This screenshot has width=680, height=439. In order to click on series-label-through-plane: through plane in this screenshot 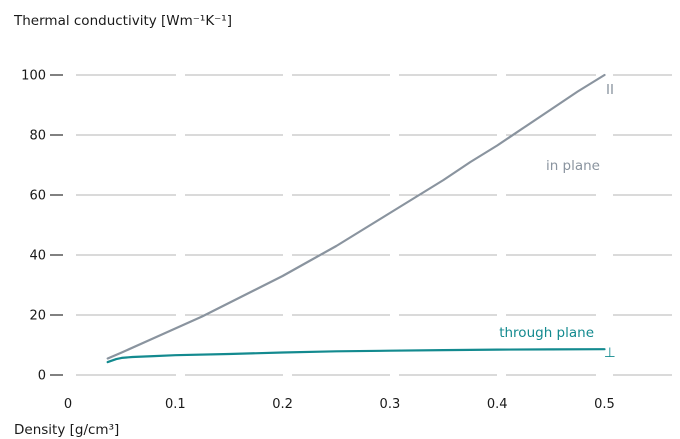, I will do `click(546, 333)`.